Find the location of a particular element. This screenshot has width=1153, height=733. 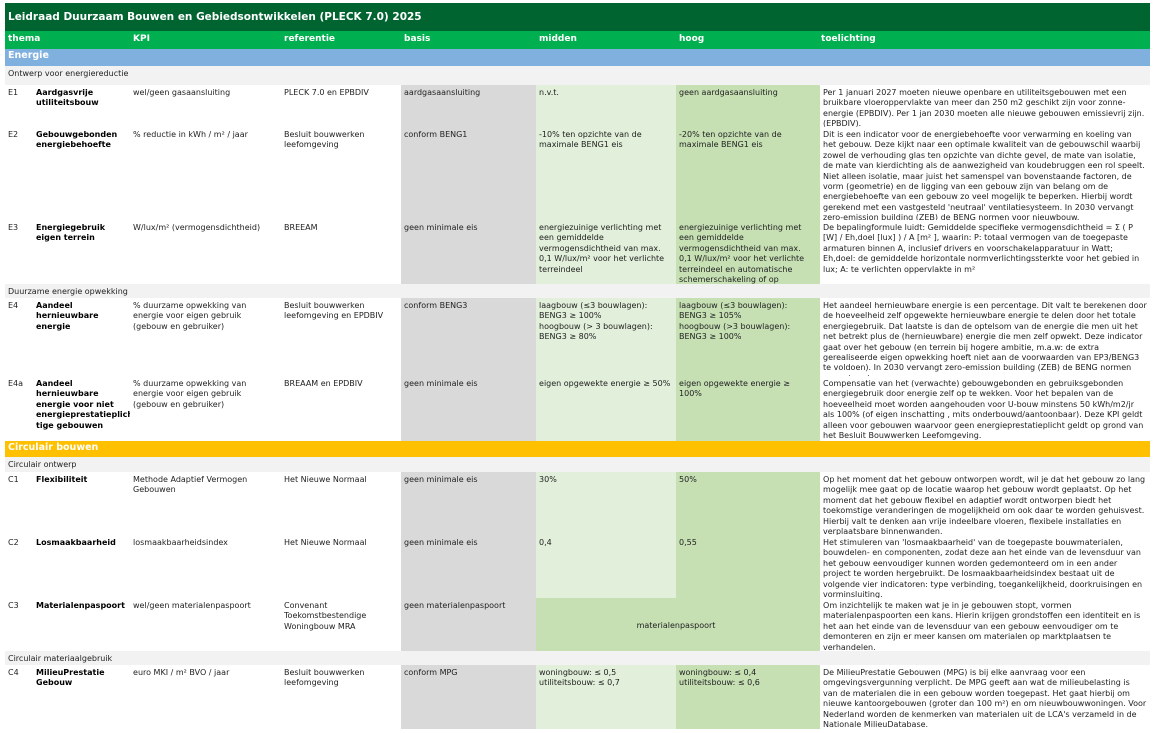

kpi-referentie-cell: PLECK 7.0 en EPBDIV is located at coordinates (341, 106).